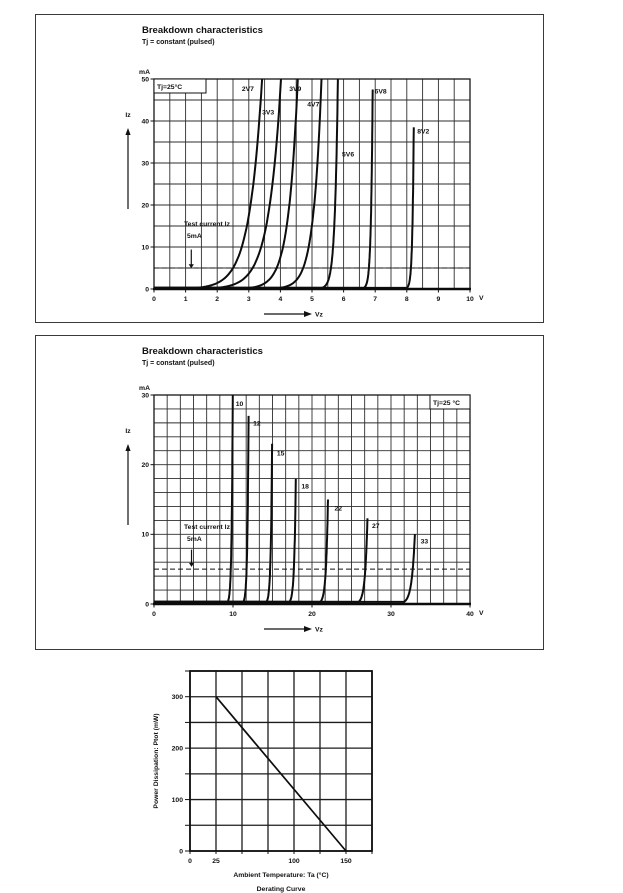 The image size is (623, 893). I want to click on temperature-condition-label: Tj=25°C, so click(169, 87).